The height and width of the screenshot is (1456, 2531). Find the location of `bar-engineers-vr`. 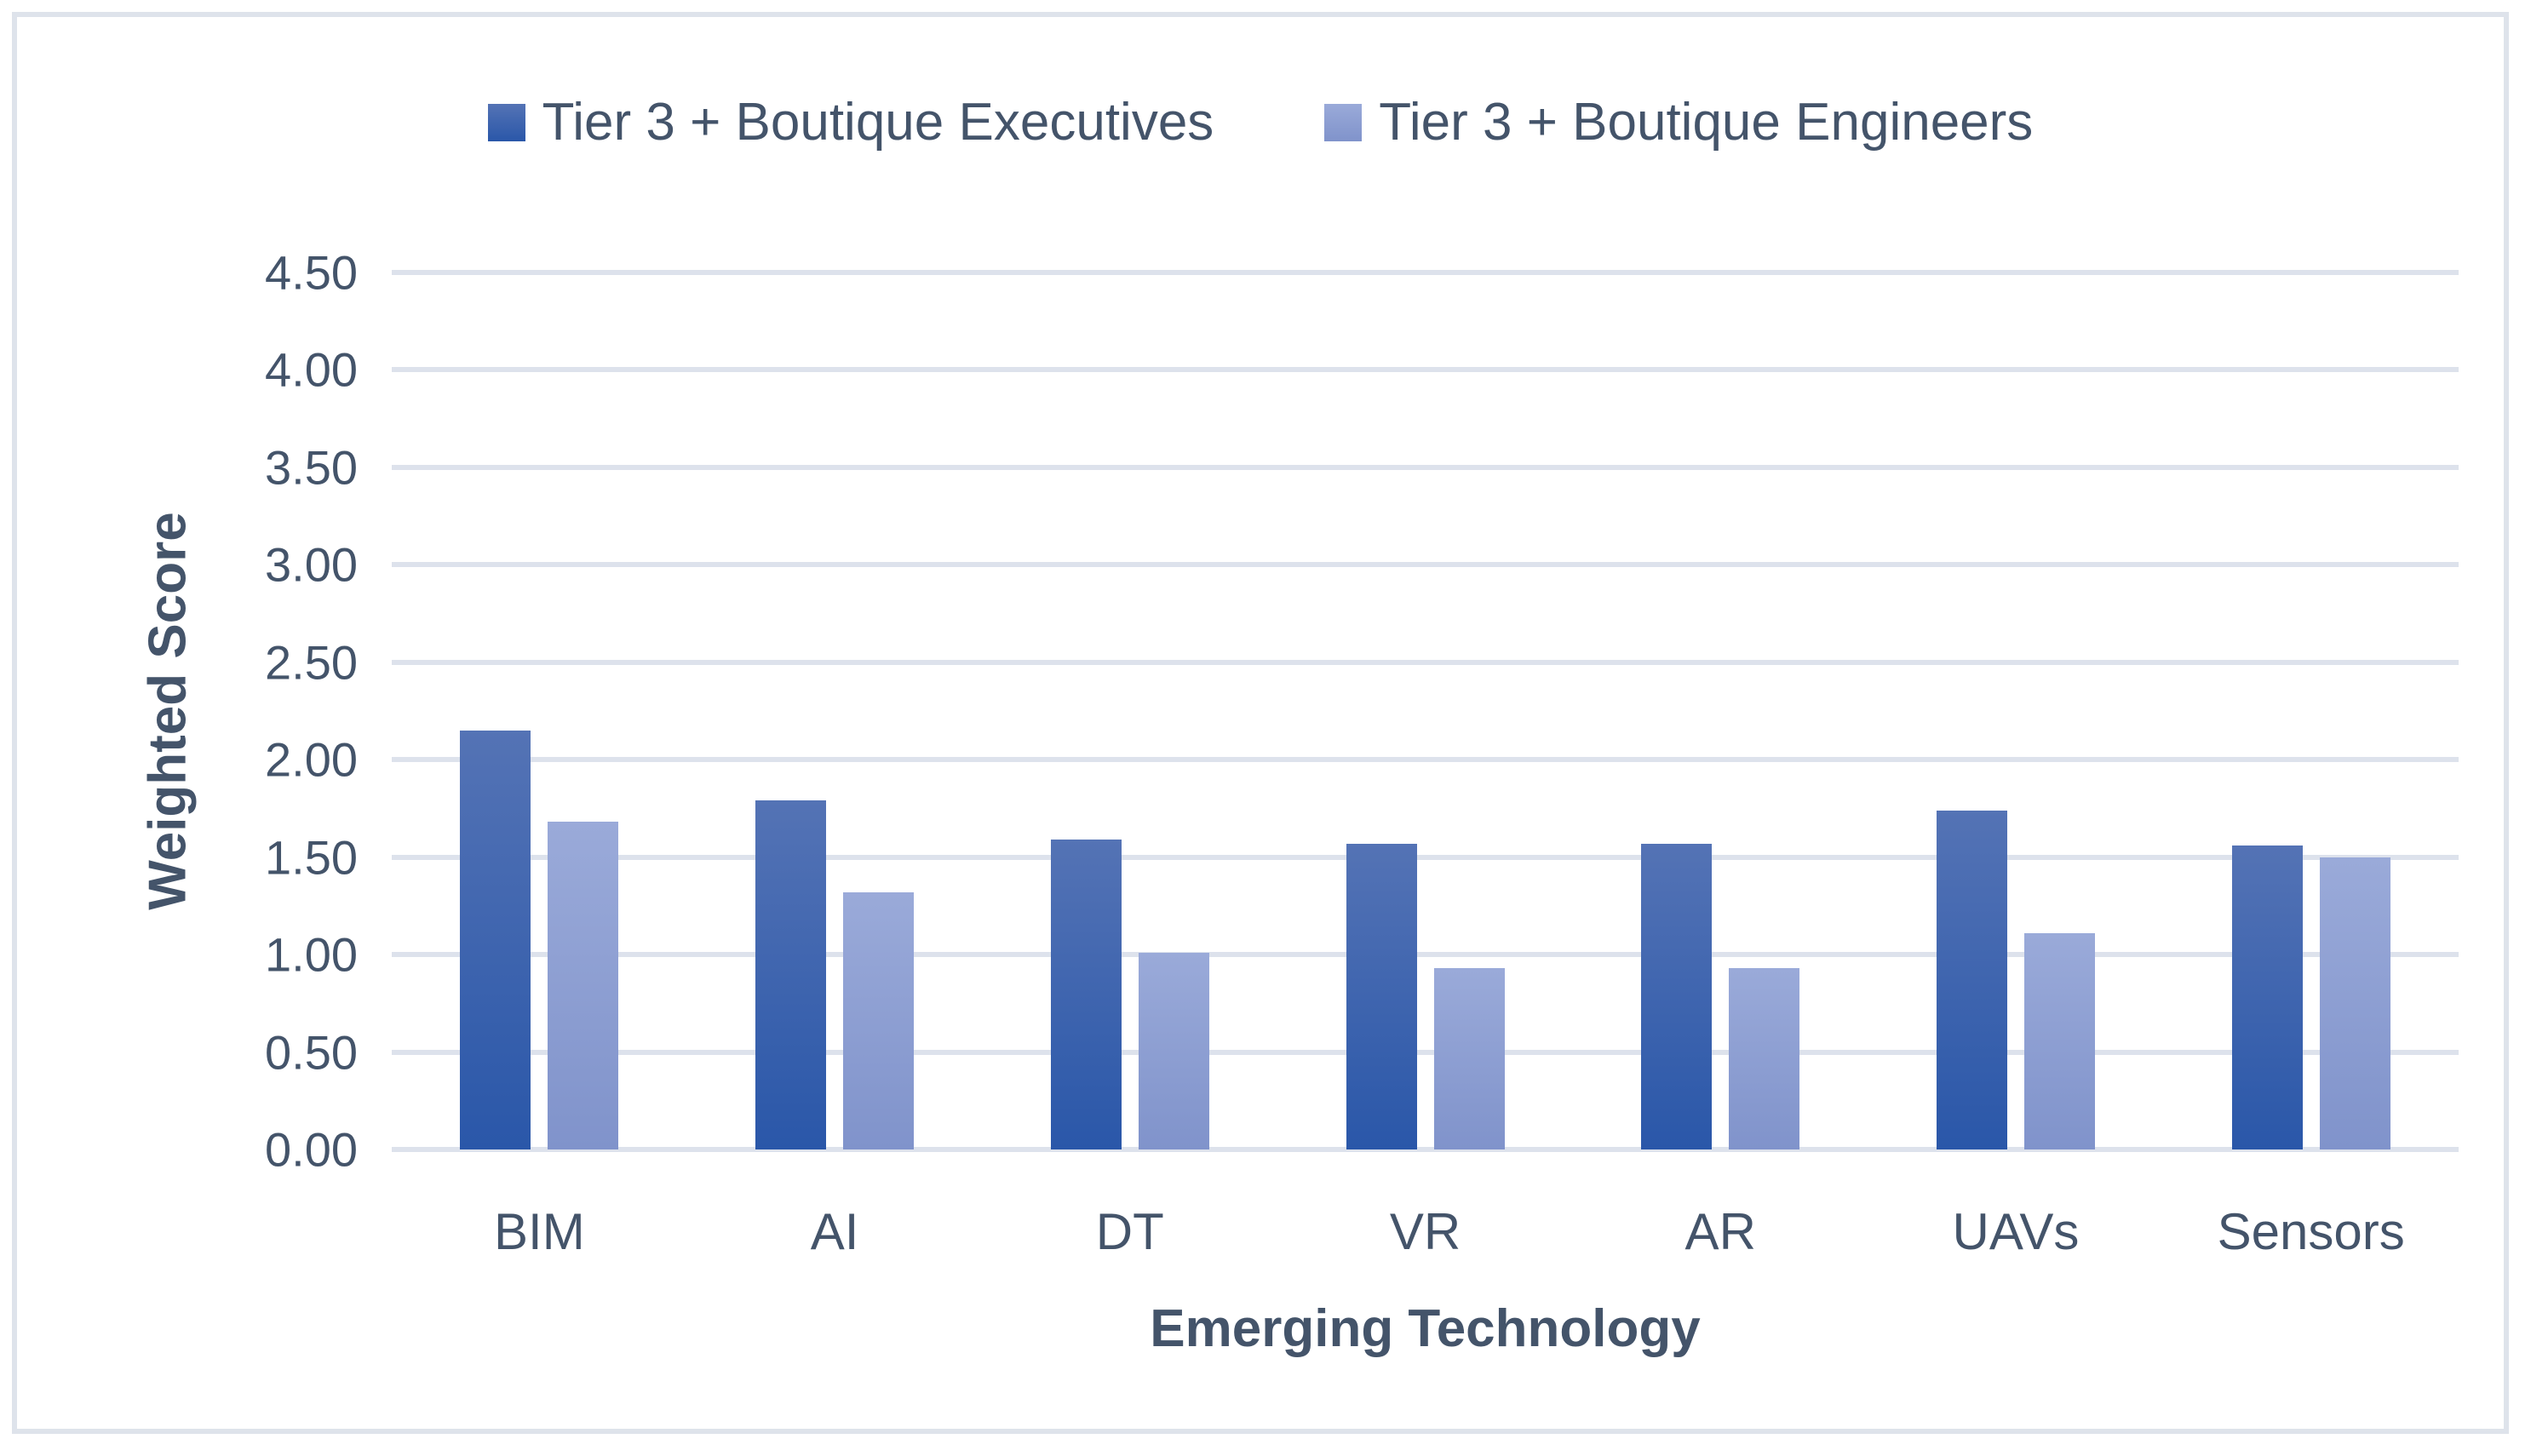

bar-engineers-vr is located at coordinates (1469, 1058).